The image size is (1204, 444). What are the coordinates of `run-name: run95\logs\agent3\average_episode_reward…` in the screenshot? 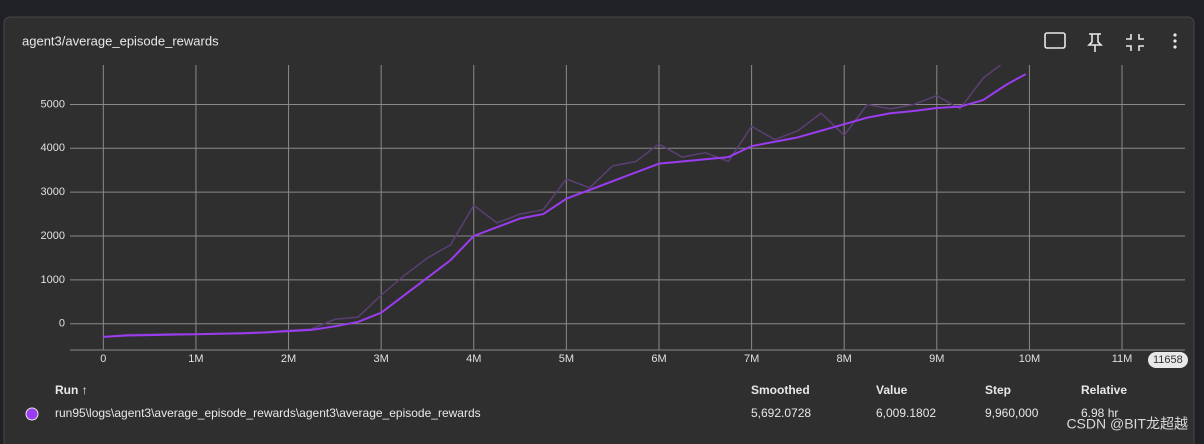 It's located at (268, 413).